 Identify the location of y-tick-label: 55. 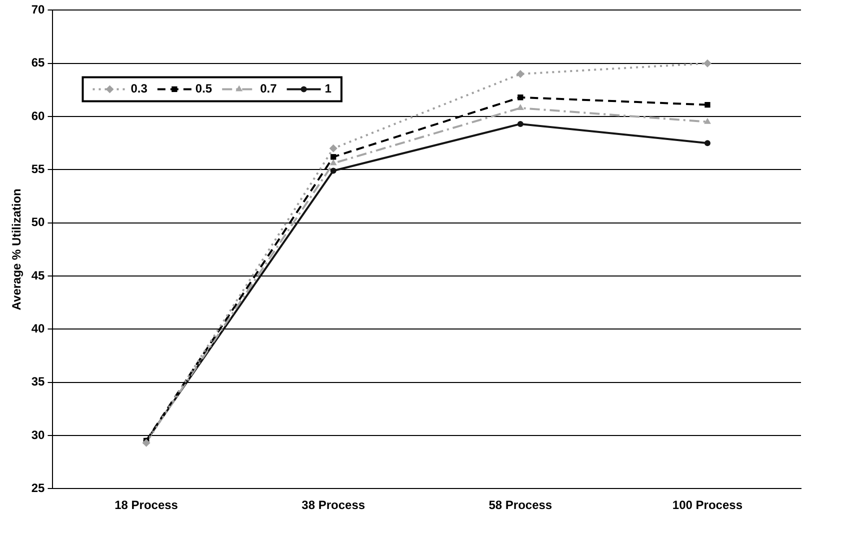
(38, 169).